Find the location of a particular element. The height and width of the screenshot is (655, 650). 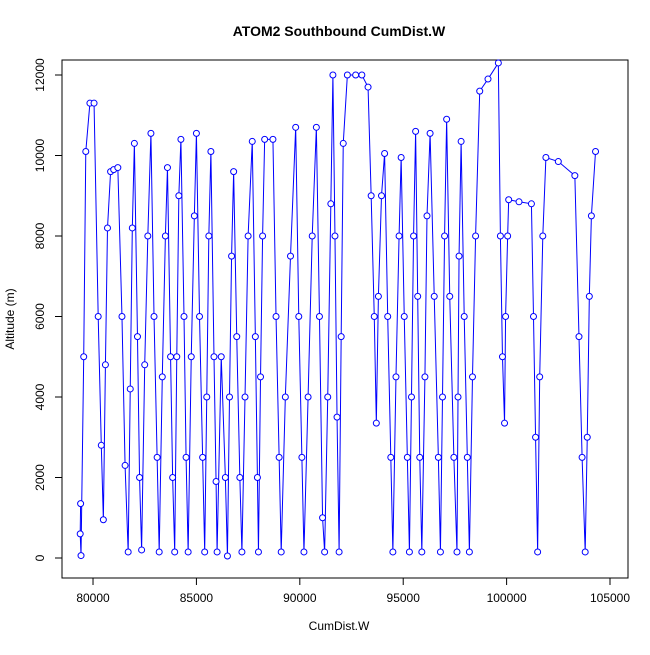

x-tick-label: 80000 is located at coordinates (93, 598).